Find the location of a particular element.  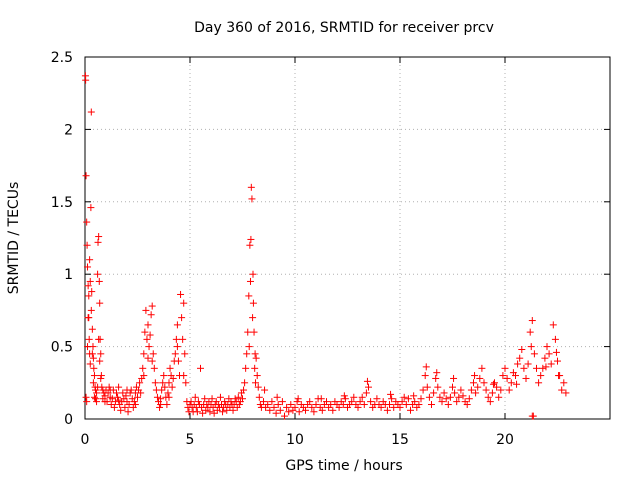

x-tick-label: 0 is located at coordinates (85, 440).